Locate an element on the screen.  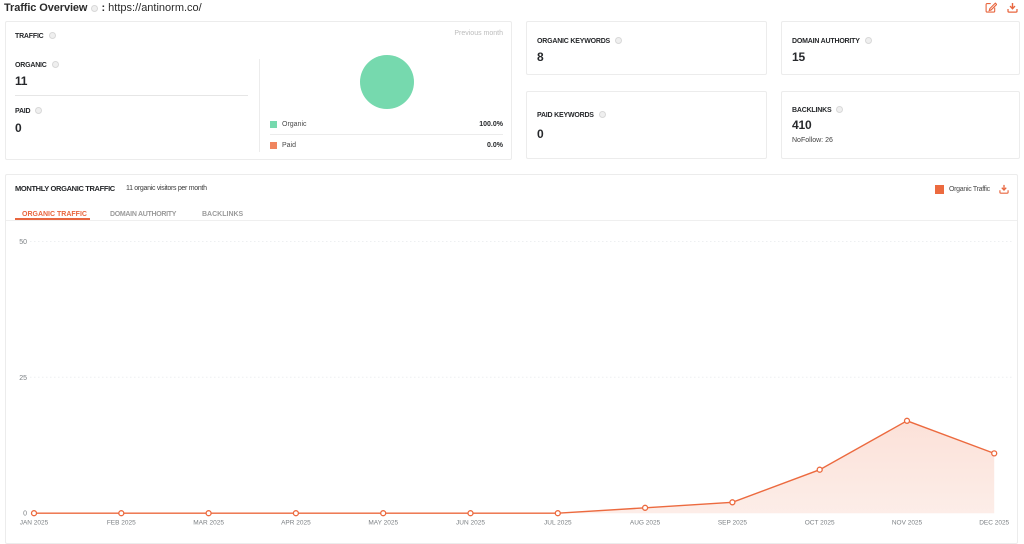
svg-text: JUN 2025 is located at coordinates (470, 523).